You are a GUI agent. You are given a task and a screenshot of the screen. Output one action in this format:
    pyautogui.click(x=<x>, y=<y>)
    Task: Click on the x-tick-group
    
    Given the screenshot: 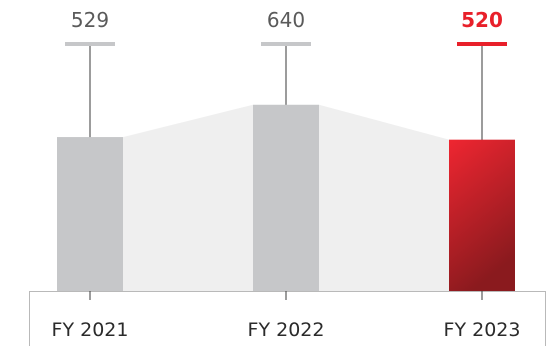 What is the action you would take?
    pyautogui.click(x=286, y=295)
    